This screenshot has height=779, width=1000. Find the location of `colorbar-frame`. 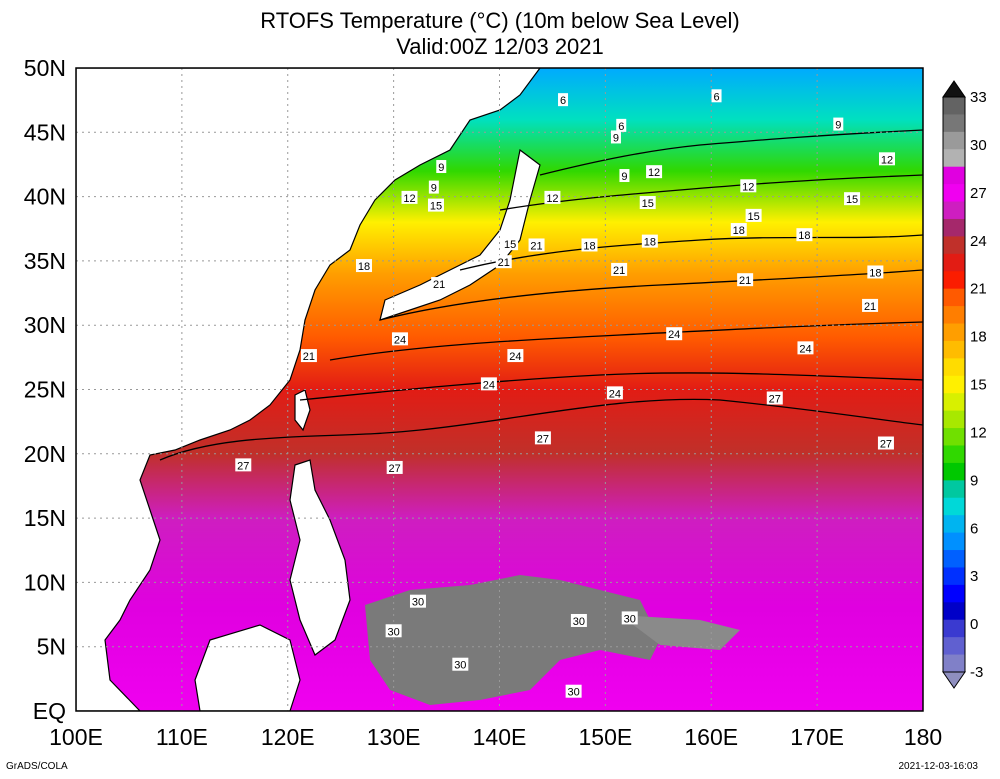

colorbar-frame is located at coordinates (954, 384).